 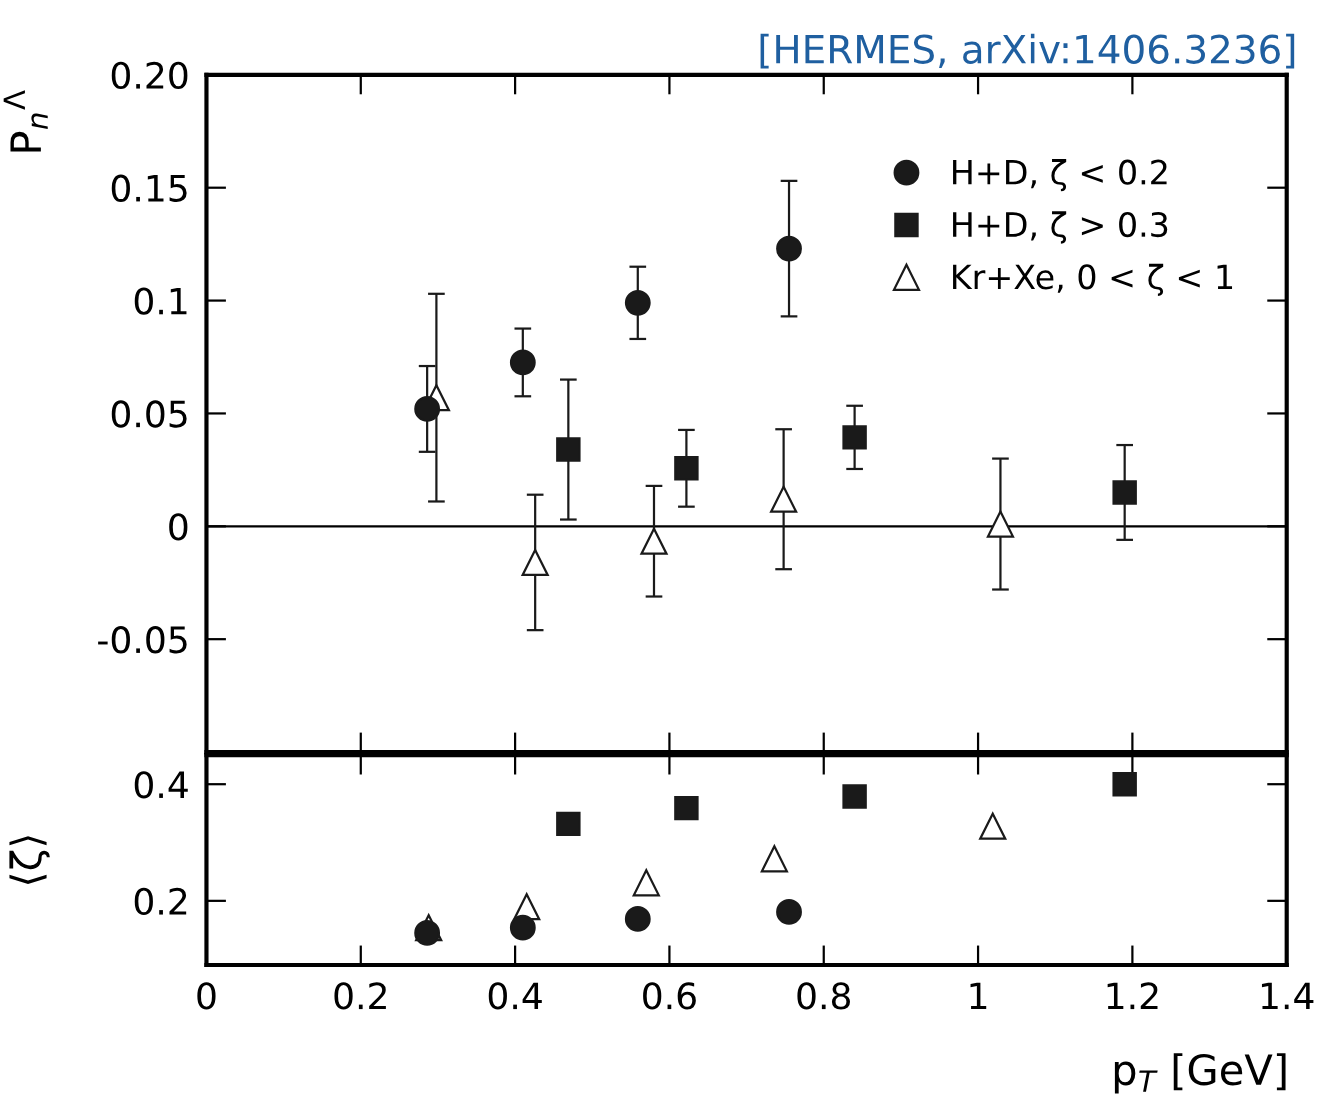 I want to click on y-tick-label: 0.20, so click(x=149, y=75).